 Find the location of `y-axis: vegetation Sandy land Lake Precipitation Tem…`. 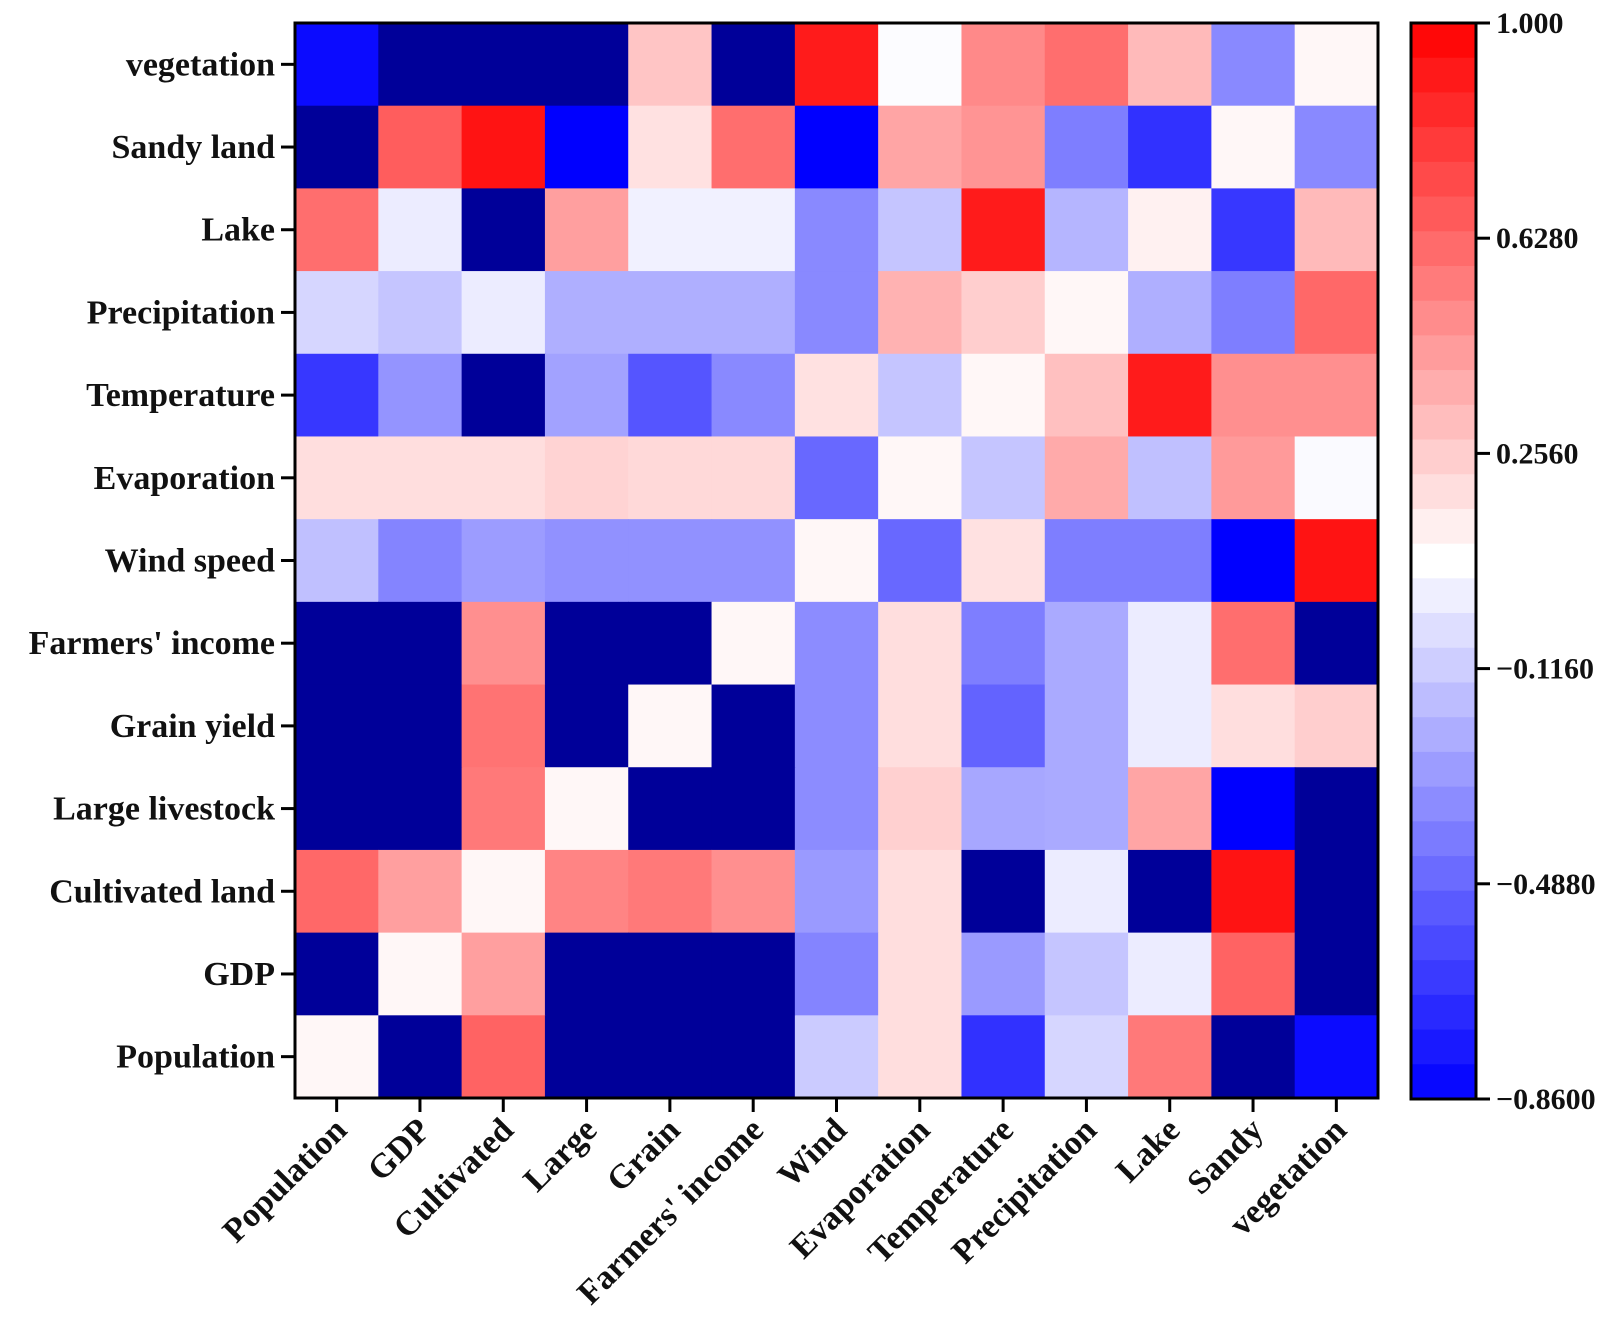

y-axis: vegetation Sandy land Lake Precipitation Tem… is located at coordinates (162, 561).